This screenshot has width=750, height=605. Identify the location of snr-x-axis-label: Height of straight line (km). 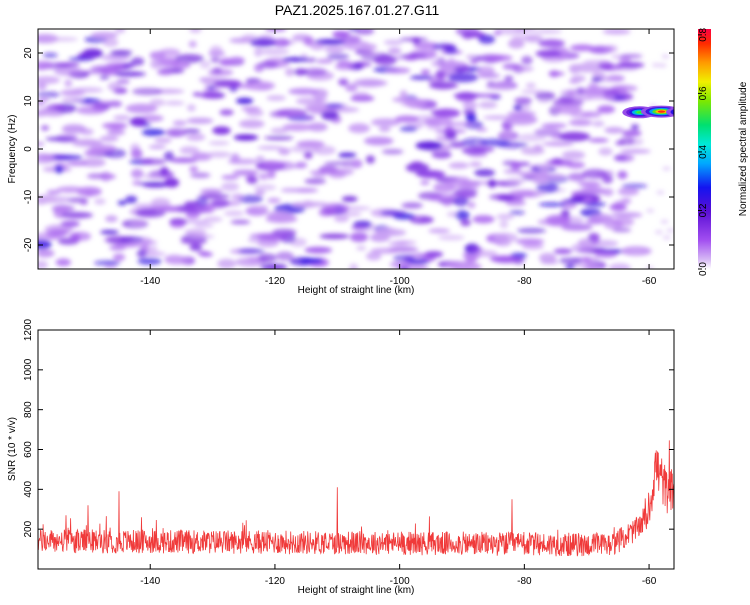
(356, 590).